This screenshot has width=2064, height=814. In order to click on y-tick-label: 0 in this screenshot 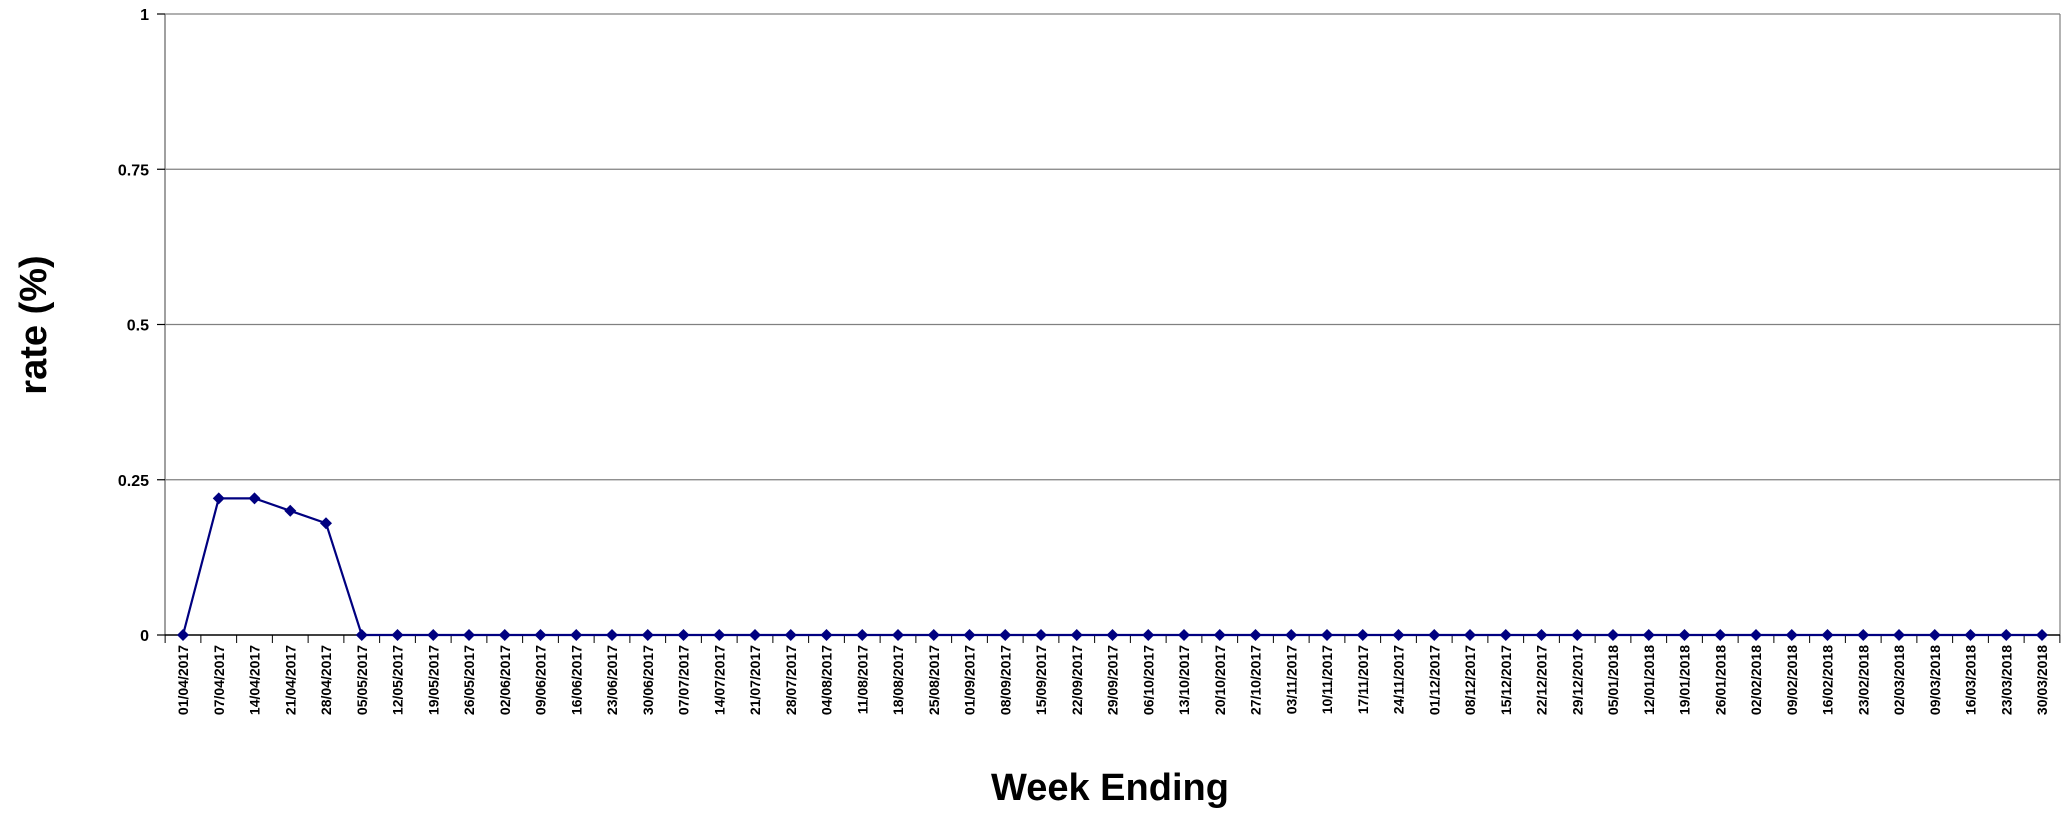, I will do `click(144, 636)`.